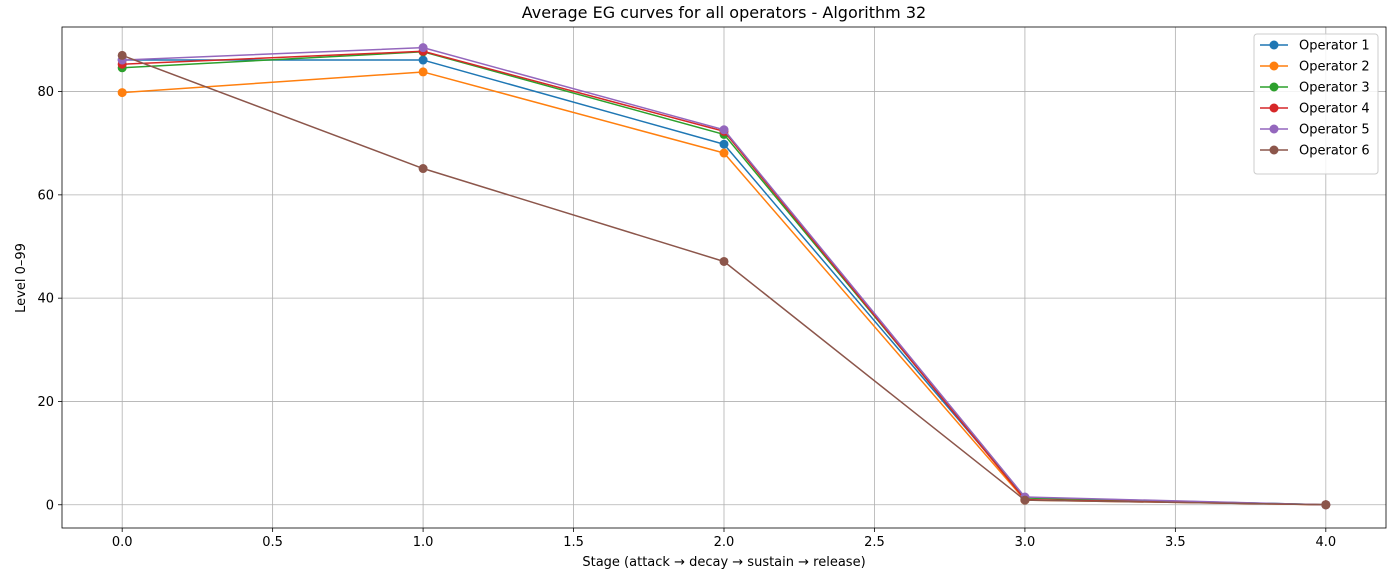 The height and width of the screenshot is (569, 1400). I want to click on legend-item: Operator 2, so click(1315, 67).